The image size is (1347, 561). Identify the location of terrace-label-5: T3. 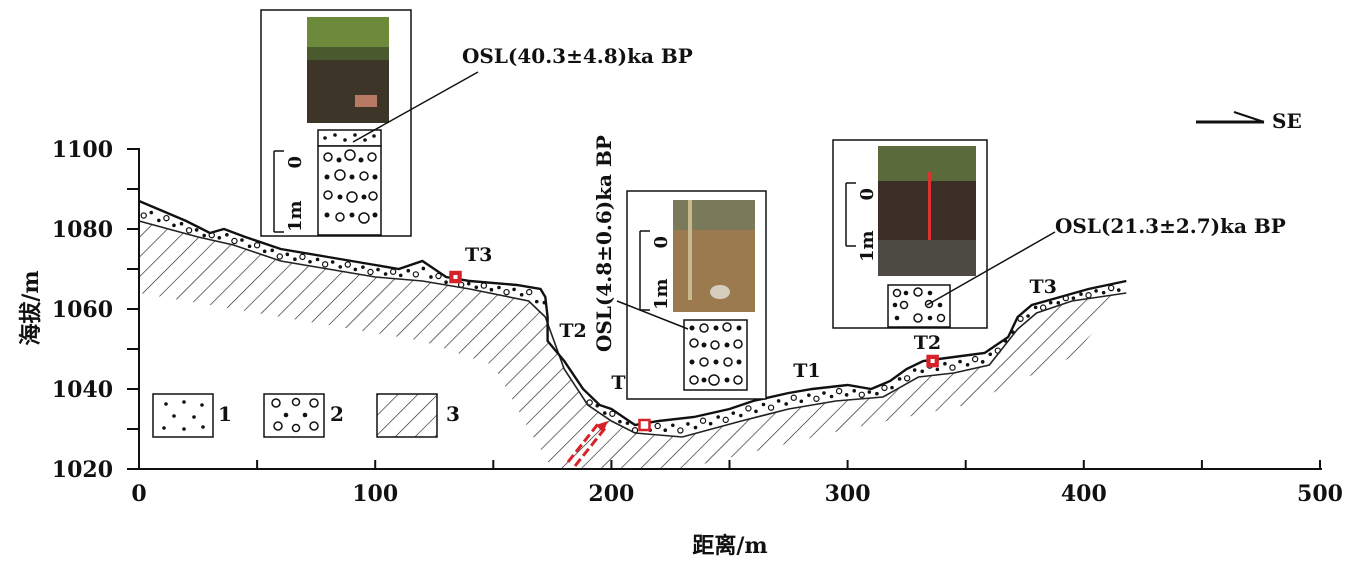
(1042, 287).